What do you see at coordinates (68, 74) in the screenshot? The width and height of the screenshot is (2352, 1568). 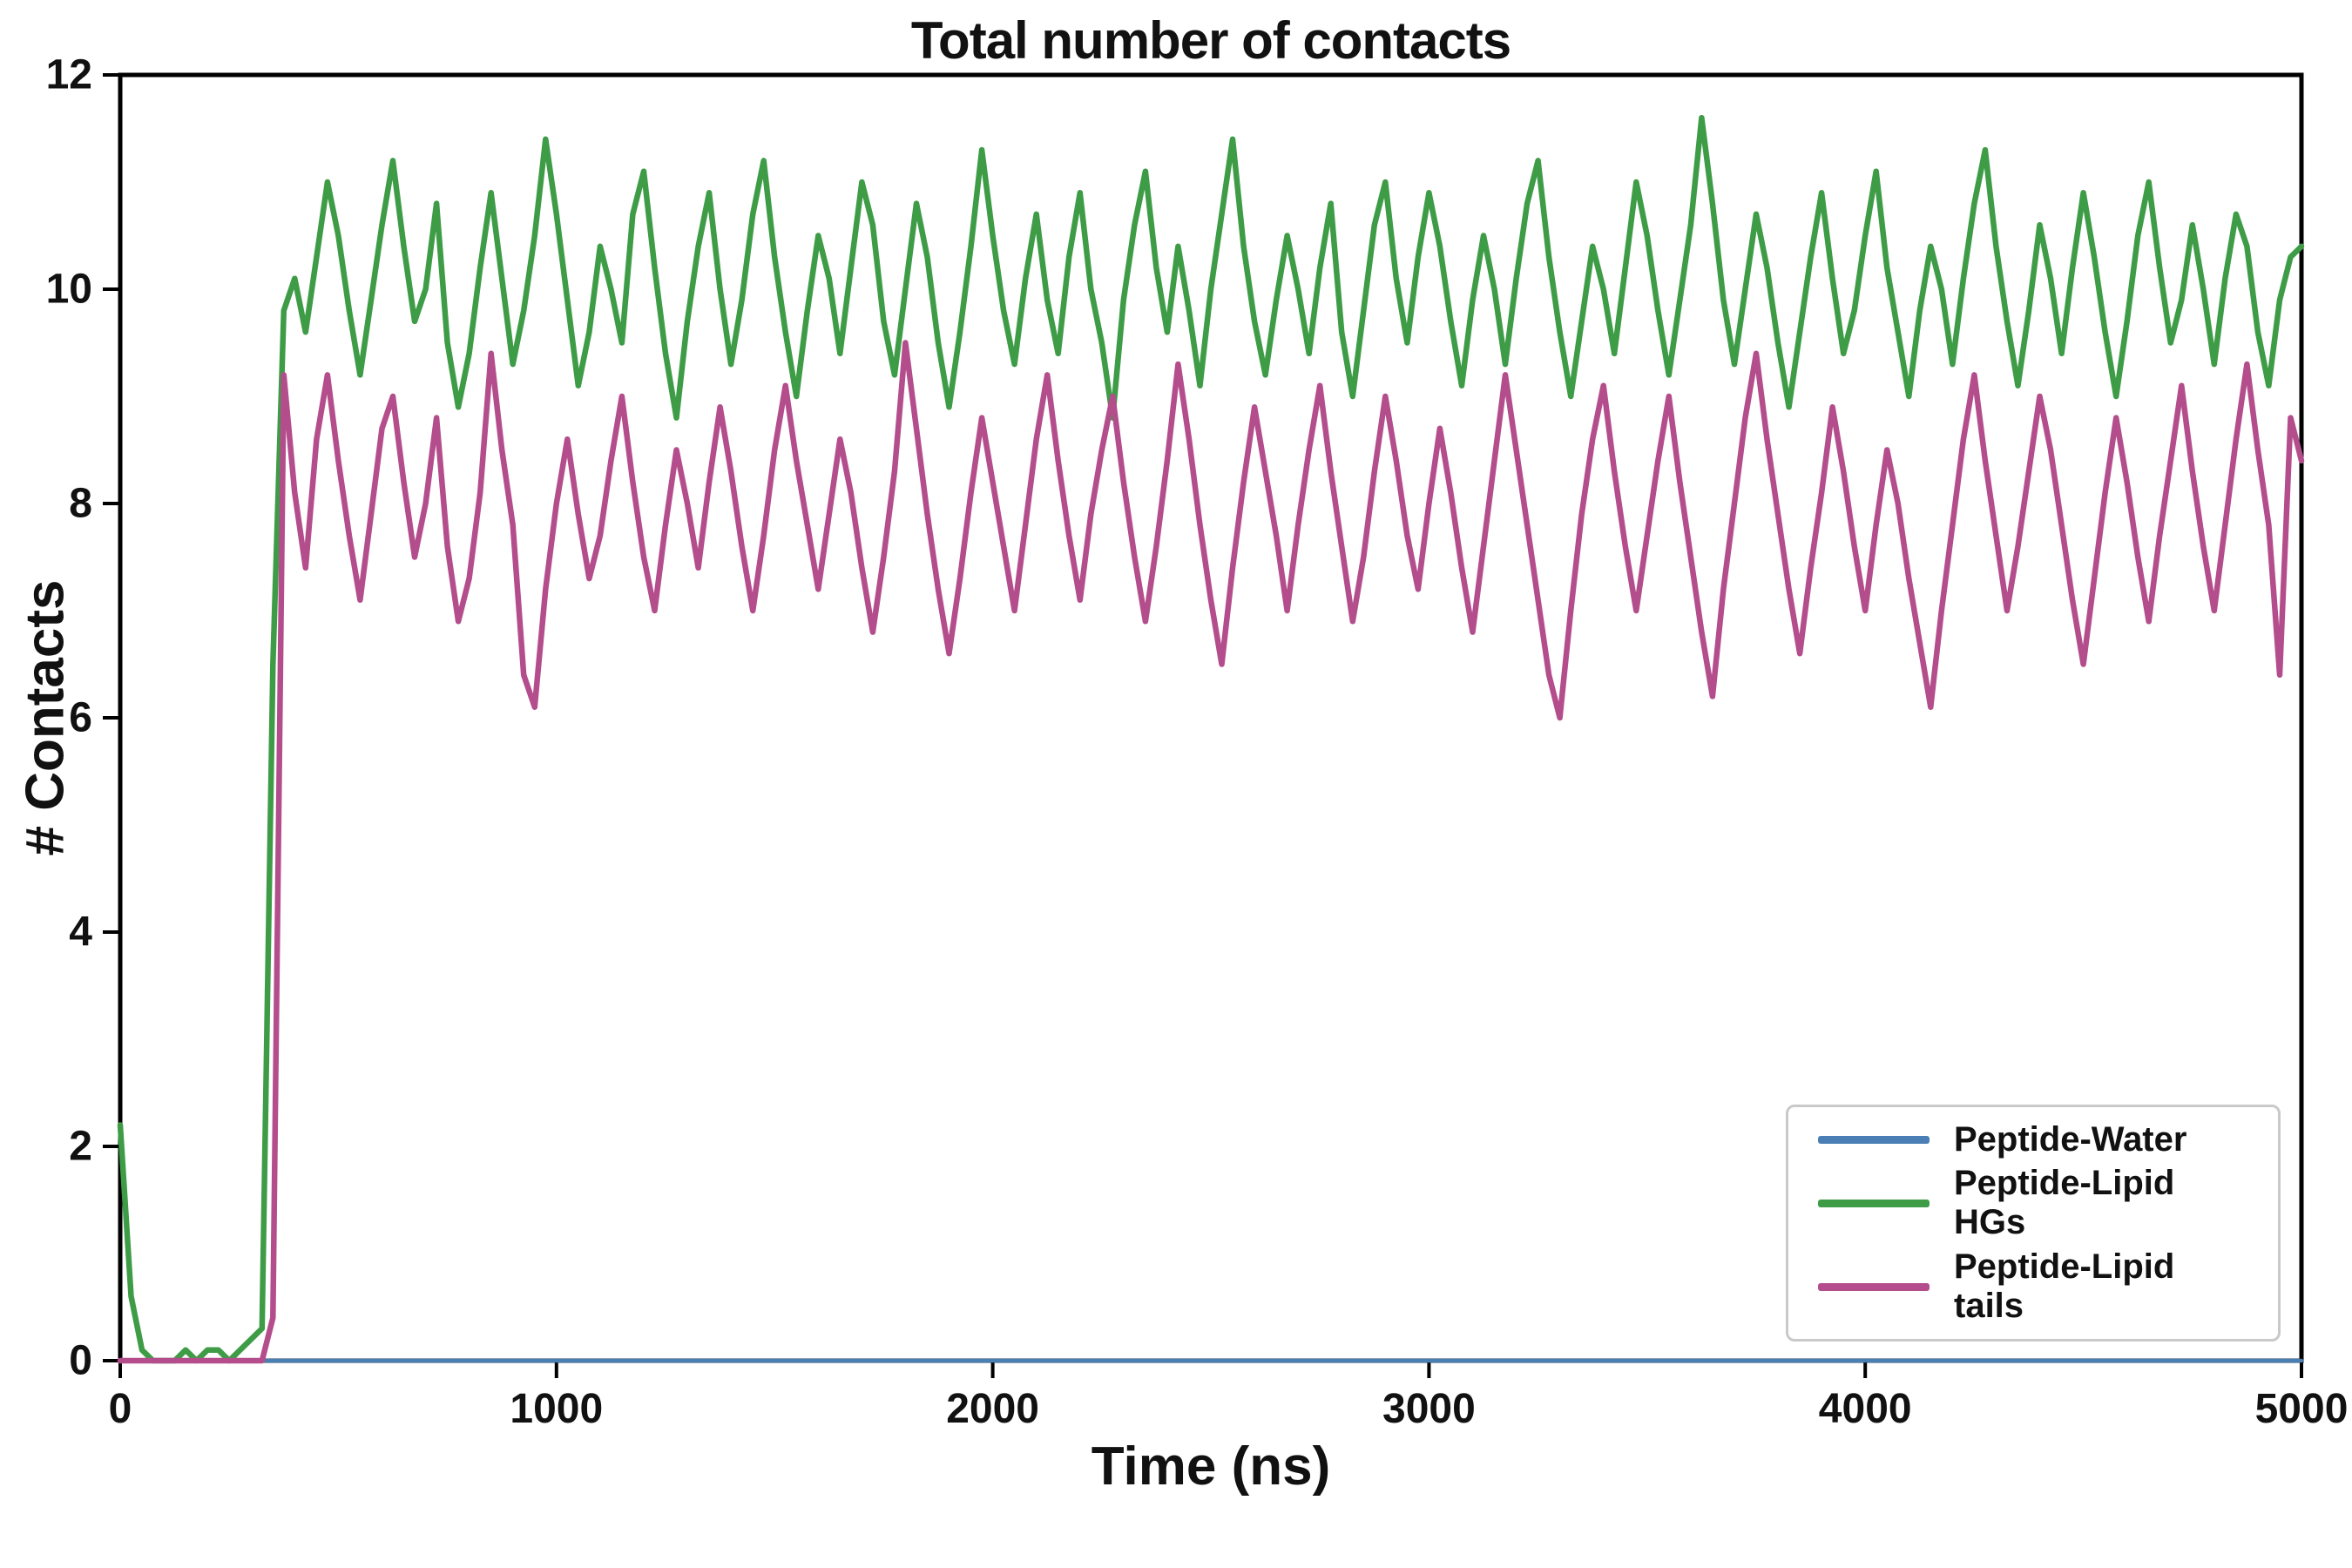 I see `y-tick-label: 12` at bounding box center [68, 74].